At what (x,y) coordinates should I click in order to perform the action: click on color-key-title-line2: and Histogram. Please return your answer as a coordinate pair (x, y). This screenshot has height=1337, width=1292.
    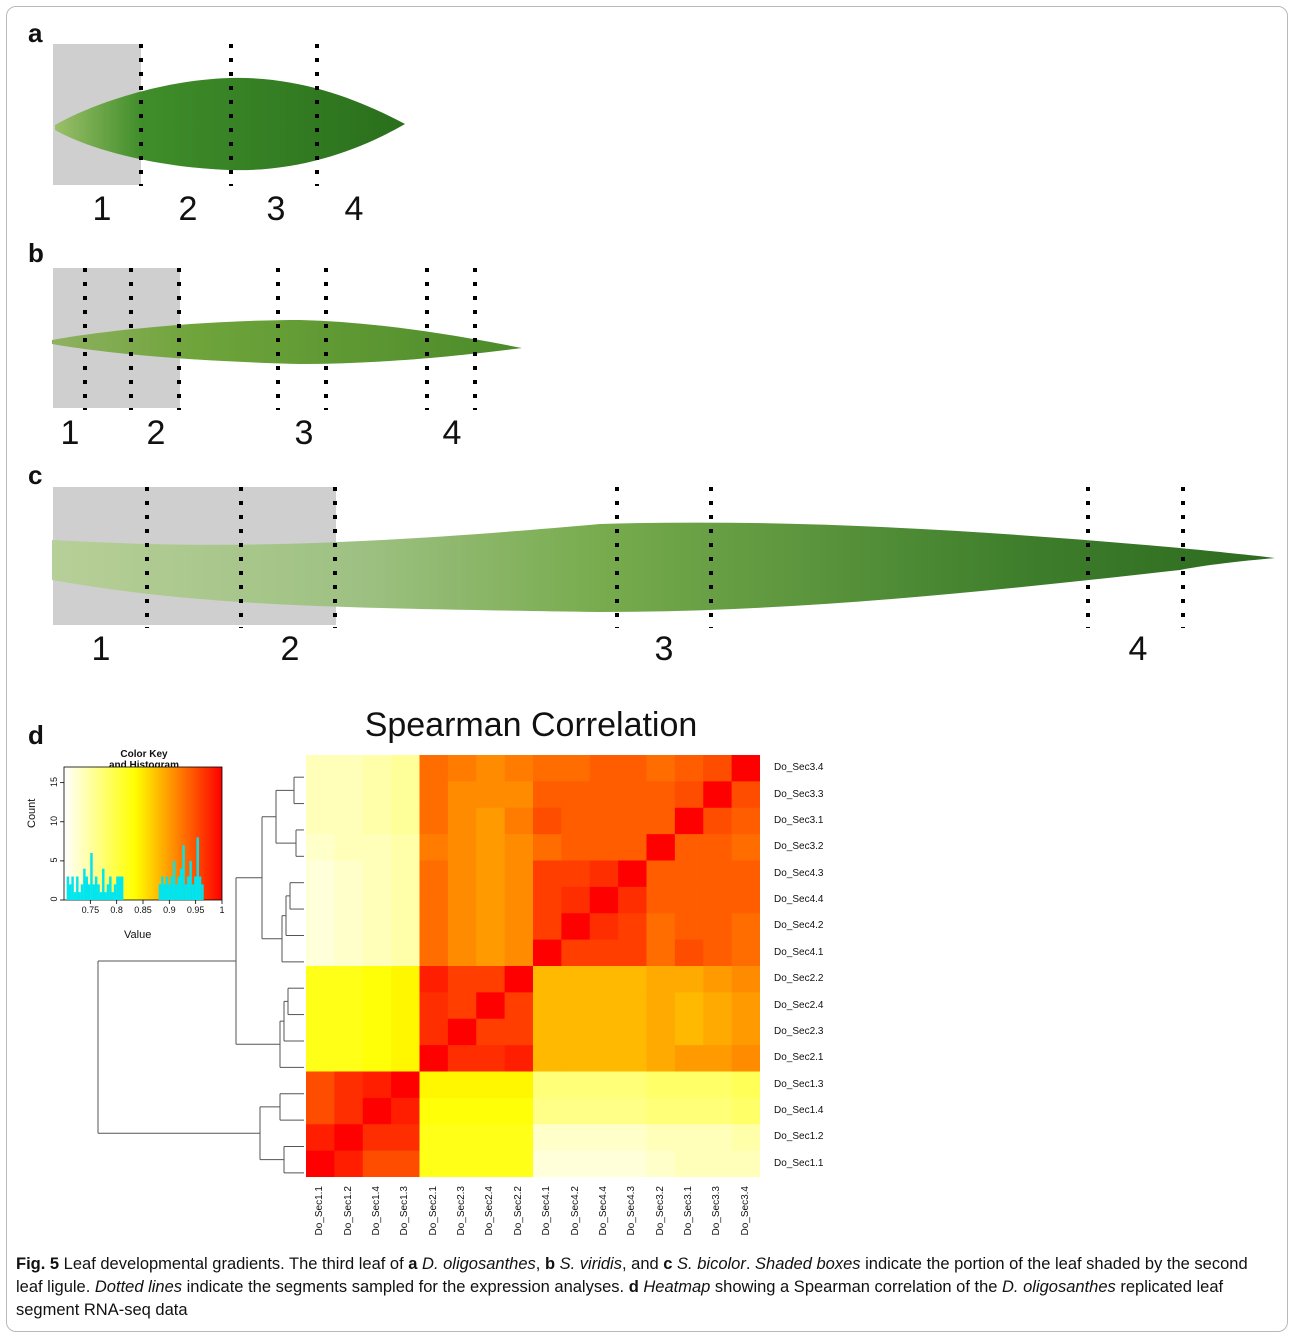
    Looking at the image, I should click on (143, 765).